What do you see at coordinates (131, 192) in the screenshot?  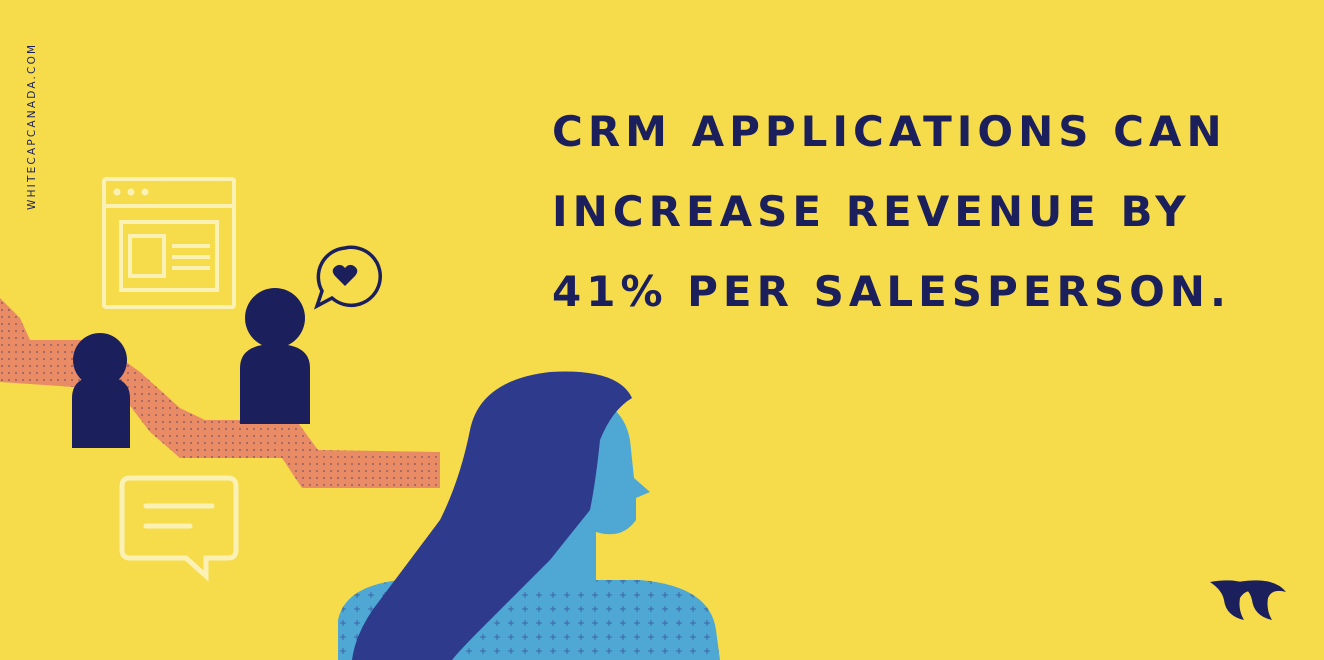 I see `window-dots` at bounding box center [131, 192].